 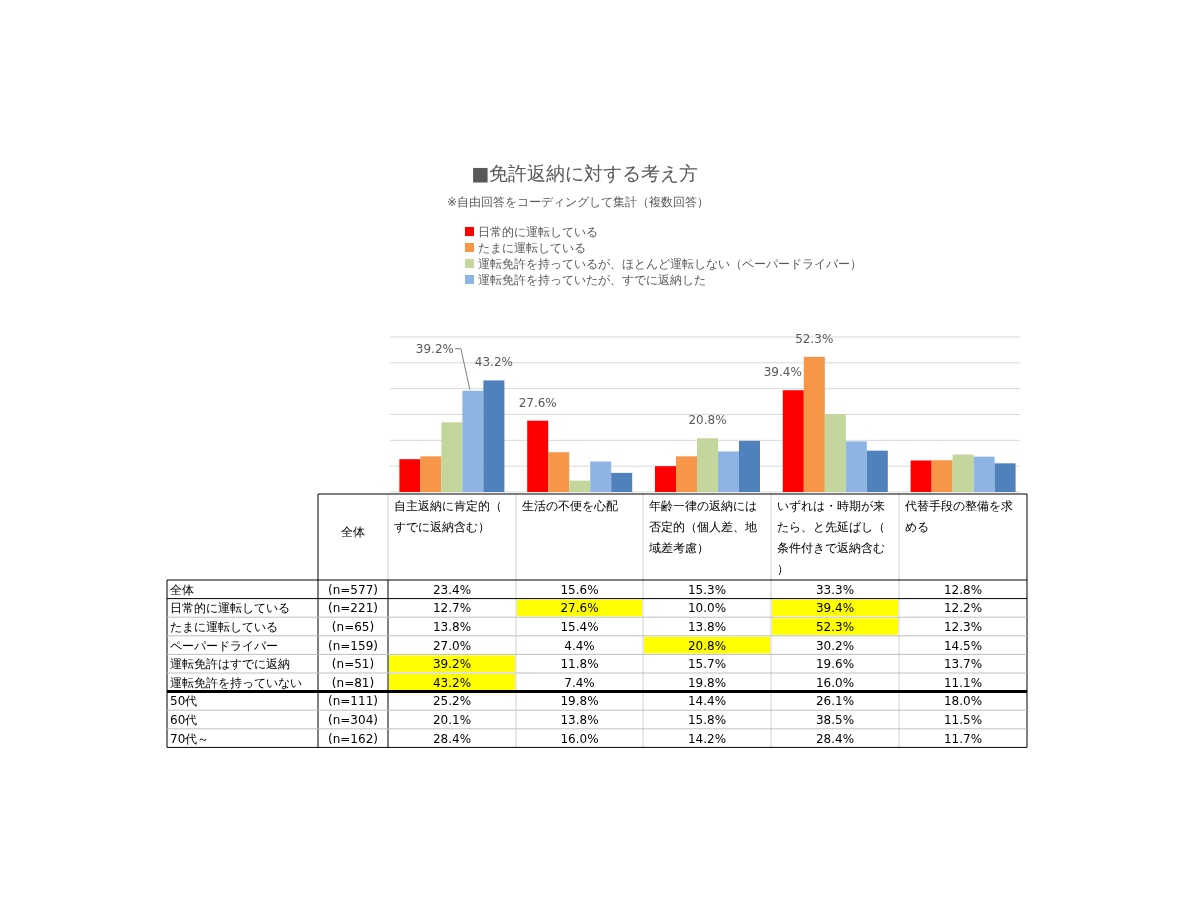 I want to click on text: 日常的に運転している, so click(x=230, y=608).